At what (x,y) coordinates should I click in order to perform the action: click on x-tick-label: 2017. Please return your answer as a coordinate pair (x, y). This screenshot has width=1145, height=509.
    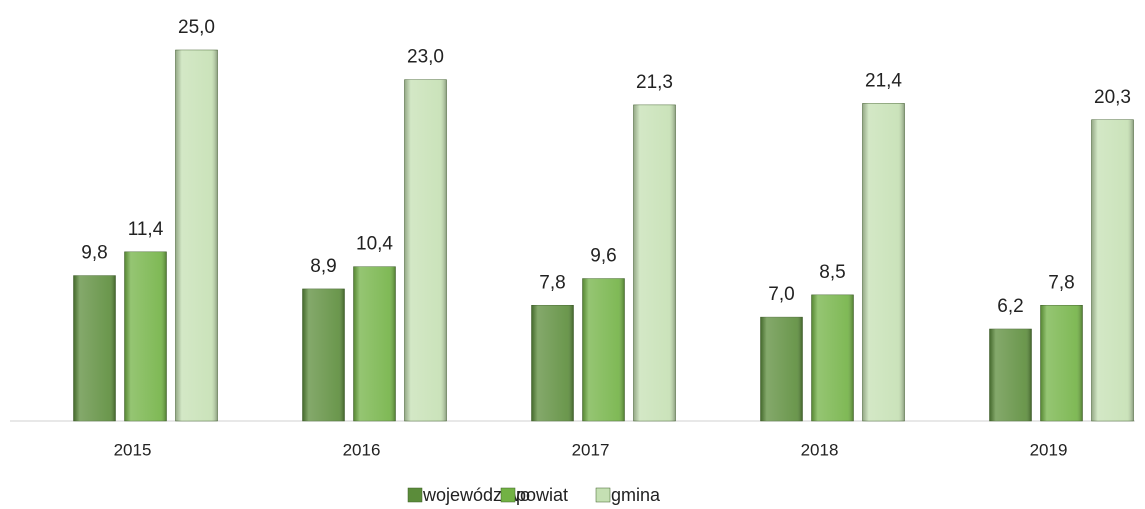
    Looking at the image, I should click on (591, 449).